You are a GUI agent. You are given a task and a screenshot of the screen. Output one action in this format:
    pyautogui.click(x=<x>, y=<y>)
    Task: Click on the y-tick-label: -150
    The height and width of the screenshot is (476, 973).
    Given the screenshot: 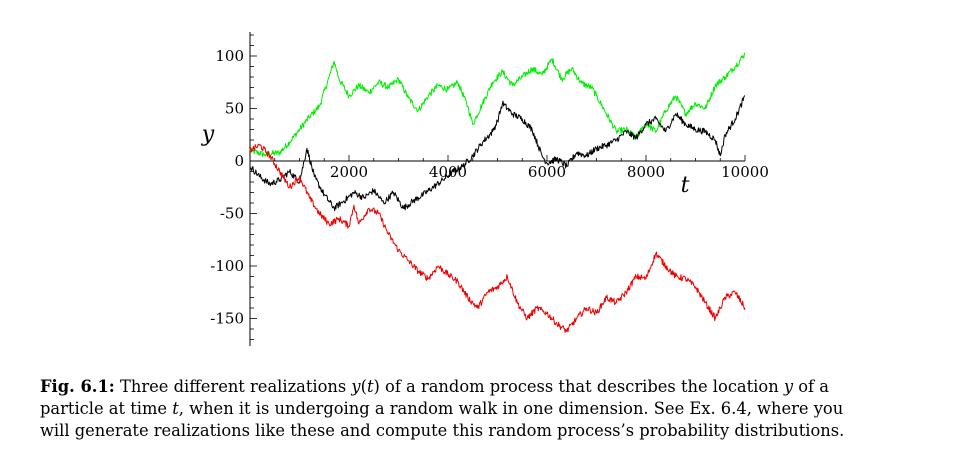 What is the action you would take?
    pyautogui.click(x=227, y=319)
    